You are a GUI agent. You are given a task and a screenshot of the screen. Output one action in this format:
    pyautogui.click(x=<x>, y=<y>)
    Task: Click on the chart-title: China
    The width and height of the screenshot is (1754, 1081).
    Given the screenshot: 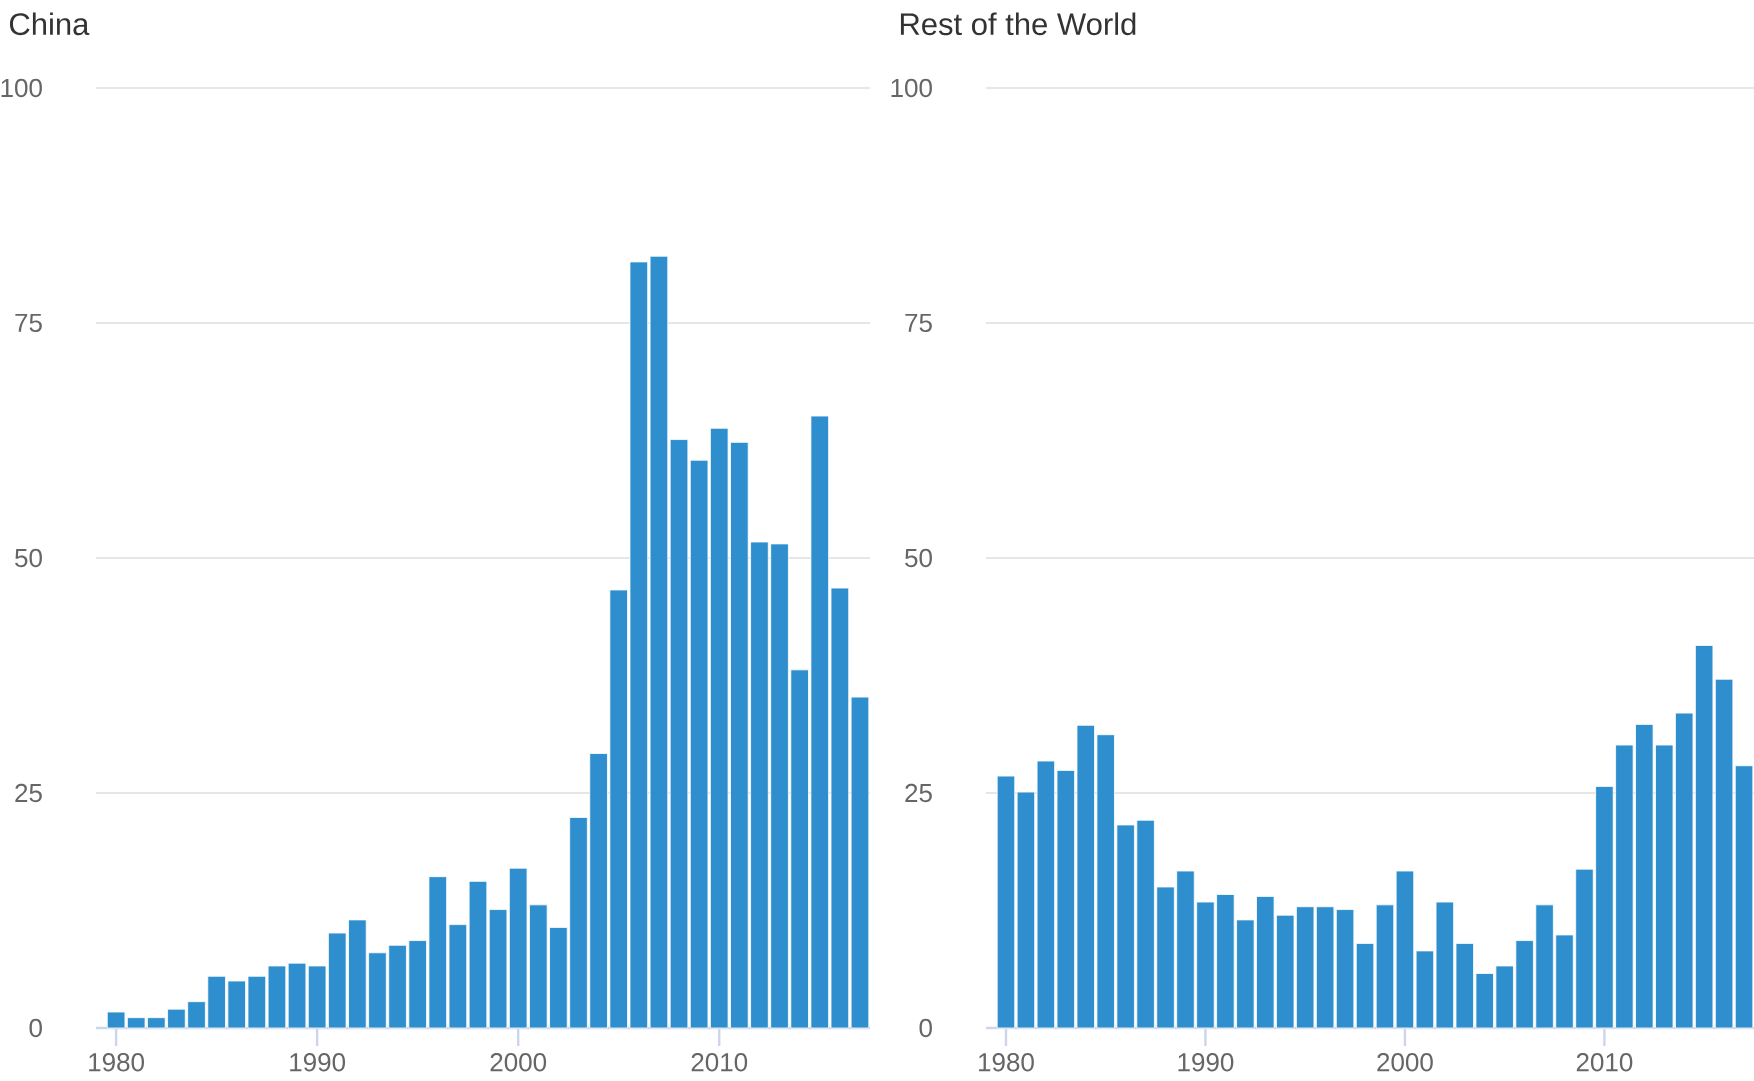 What is the action you would take?
    pyautogui.click(x=49, y=24)
    